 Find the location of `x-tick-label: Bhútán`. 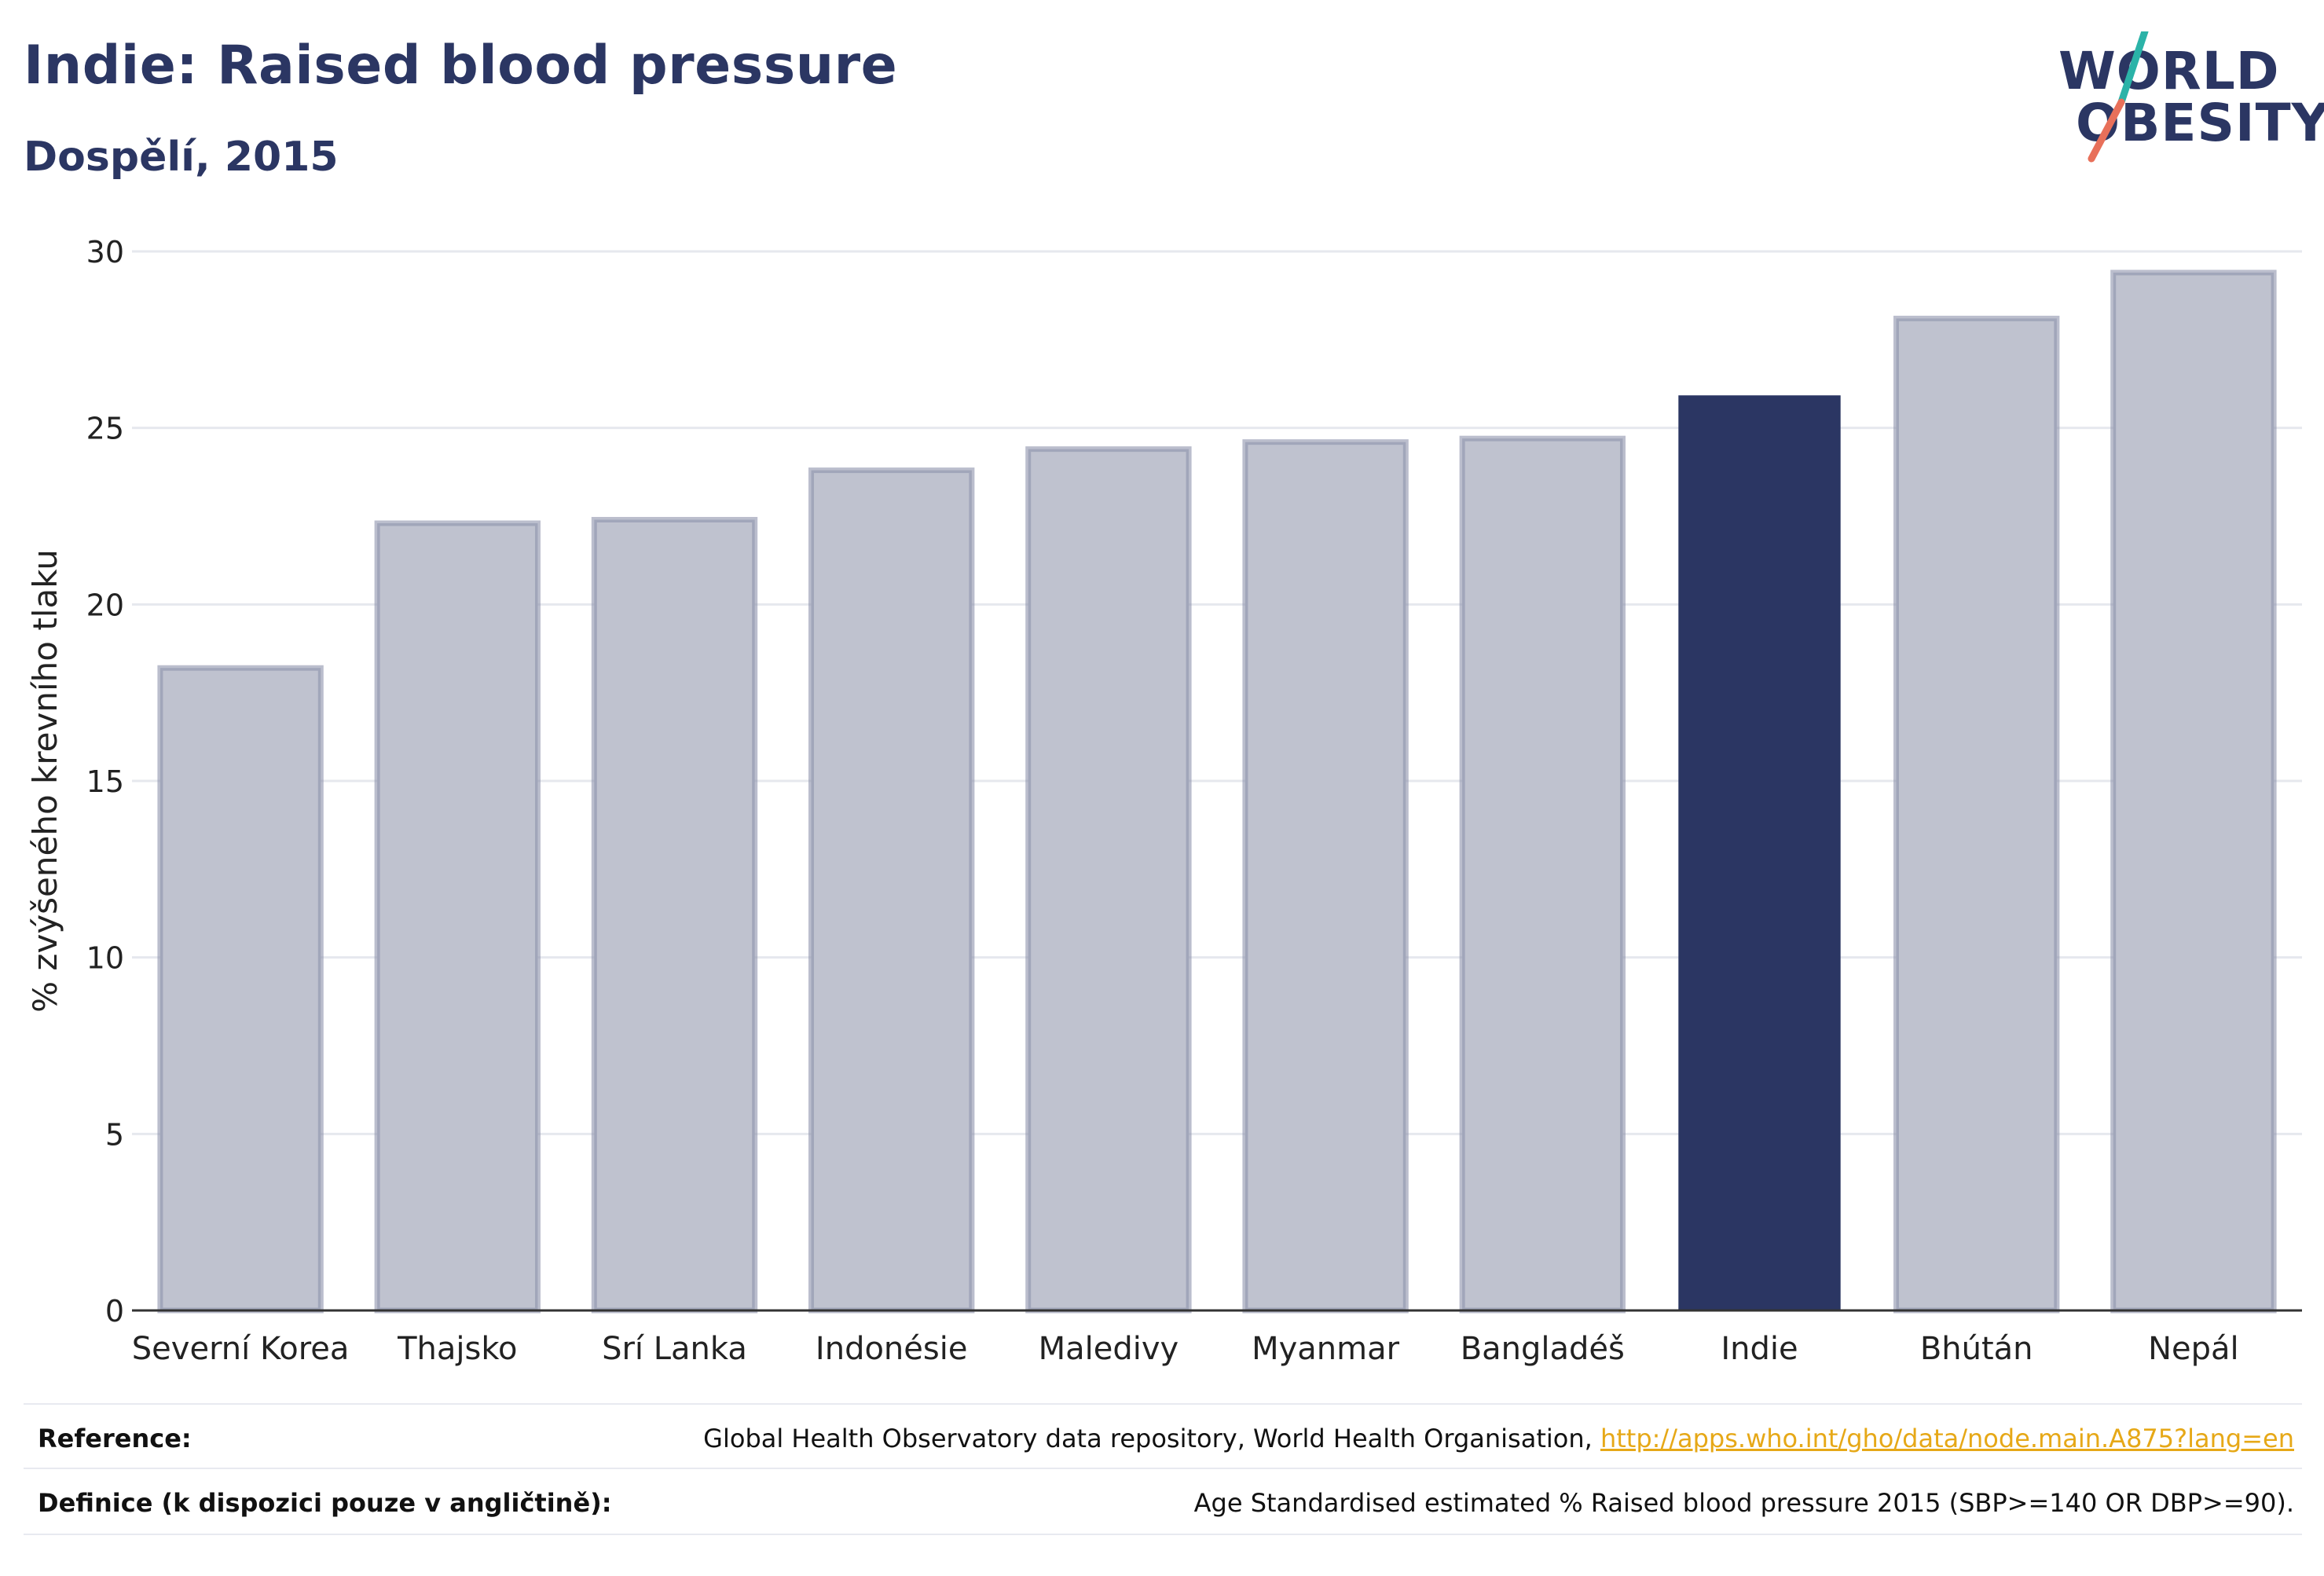

x-tick-label: Bhútán is located at coordinates (1976, 1349).